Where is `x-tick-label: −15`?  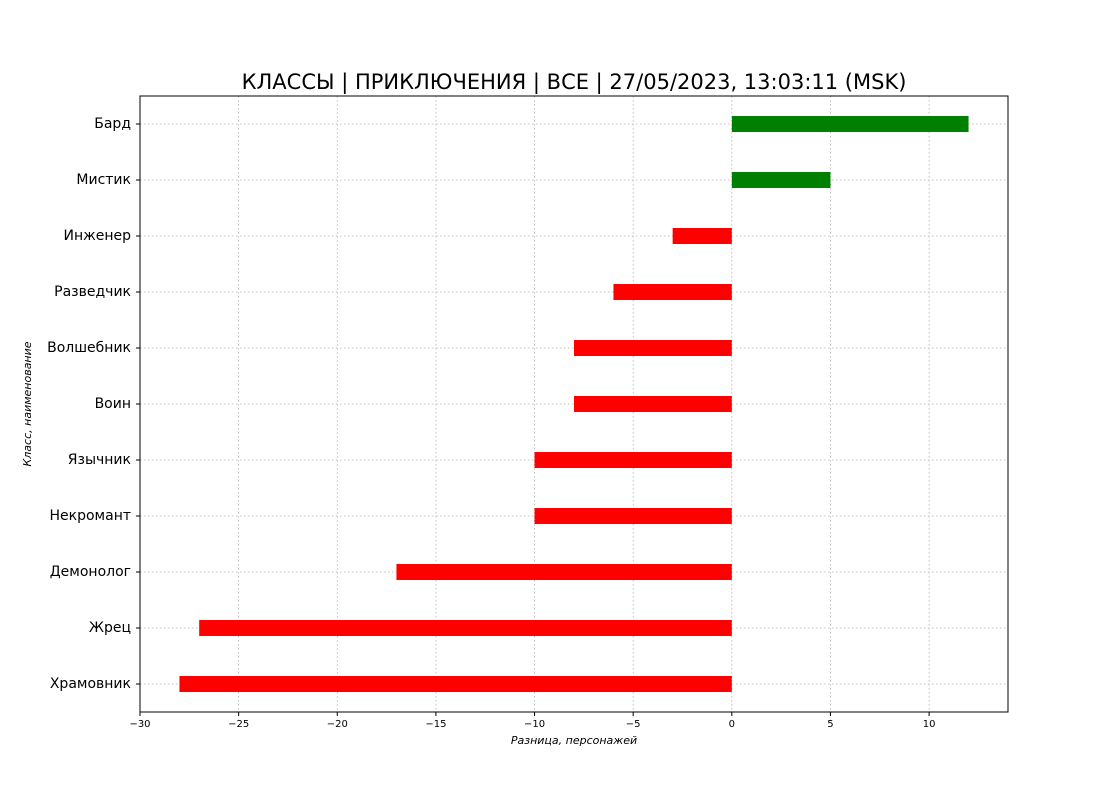
x-tick-label: −15 is located at coordinates (435, 724).